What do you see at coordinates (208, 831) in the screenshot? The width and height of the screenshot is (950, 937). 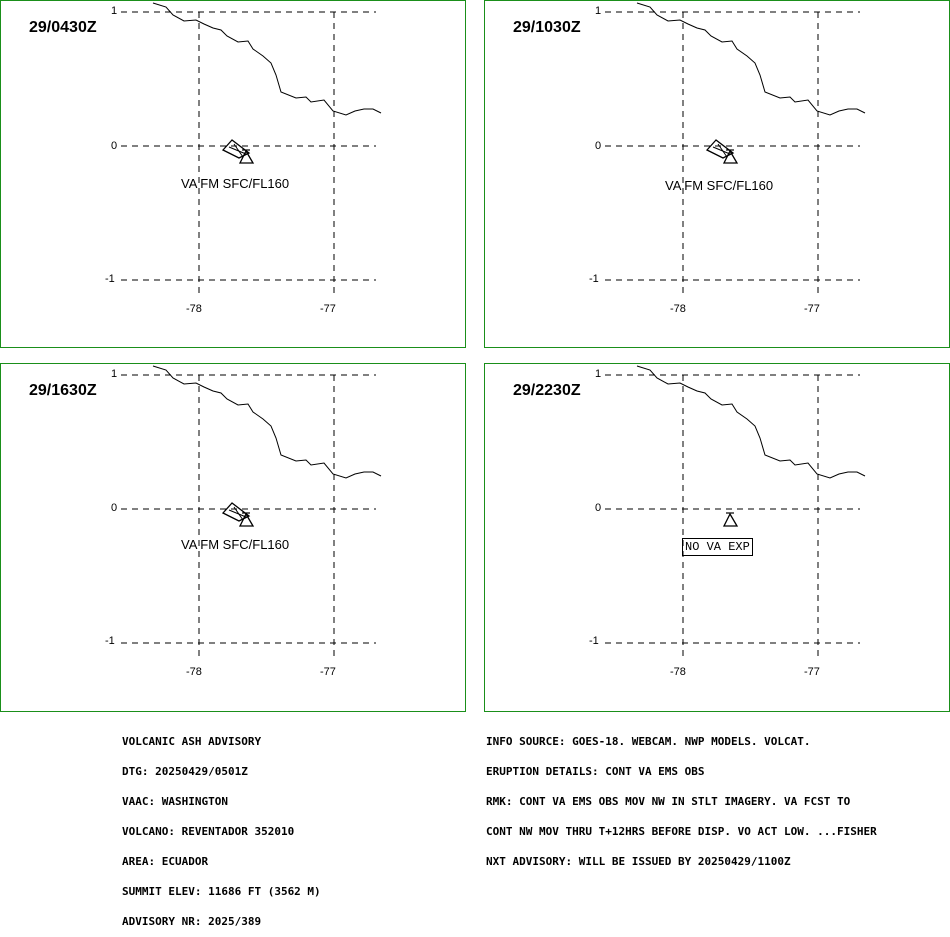 I see `advisory-line: VOLCANO: REVENTADOR 352010` at bounding box center [208, 831].